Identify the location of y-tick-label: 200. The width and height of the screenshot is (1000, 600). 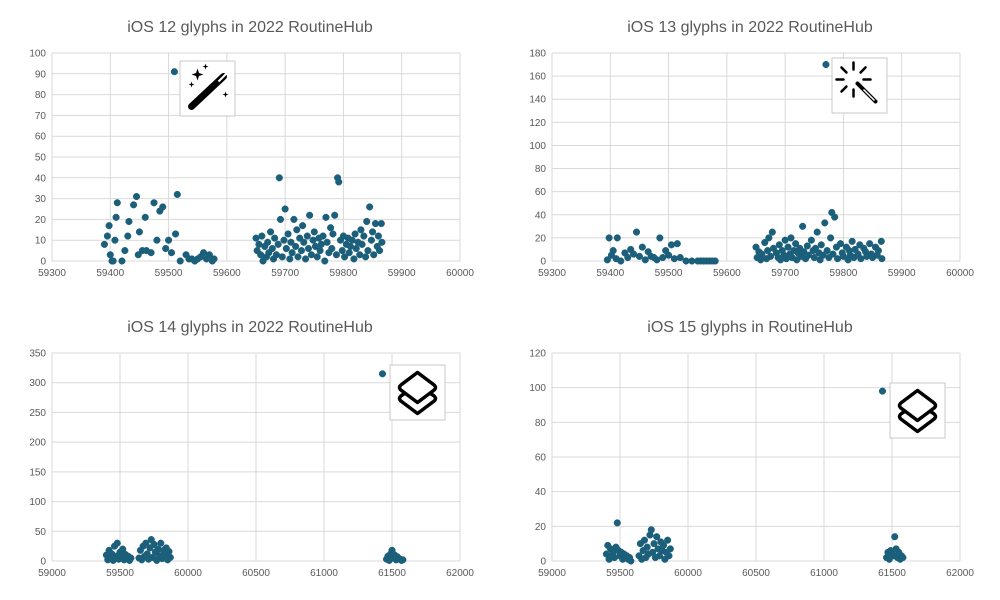
(37, 443).